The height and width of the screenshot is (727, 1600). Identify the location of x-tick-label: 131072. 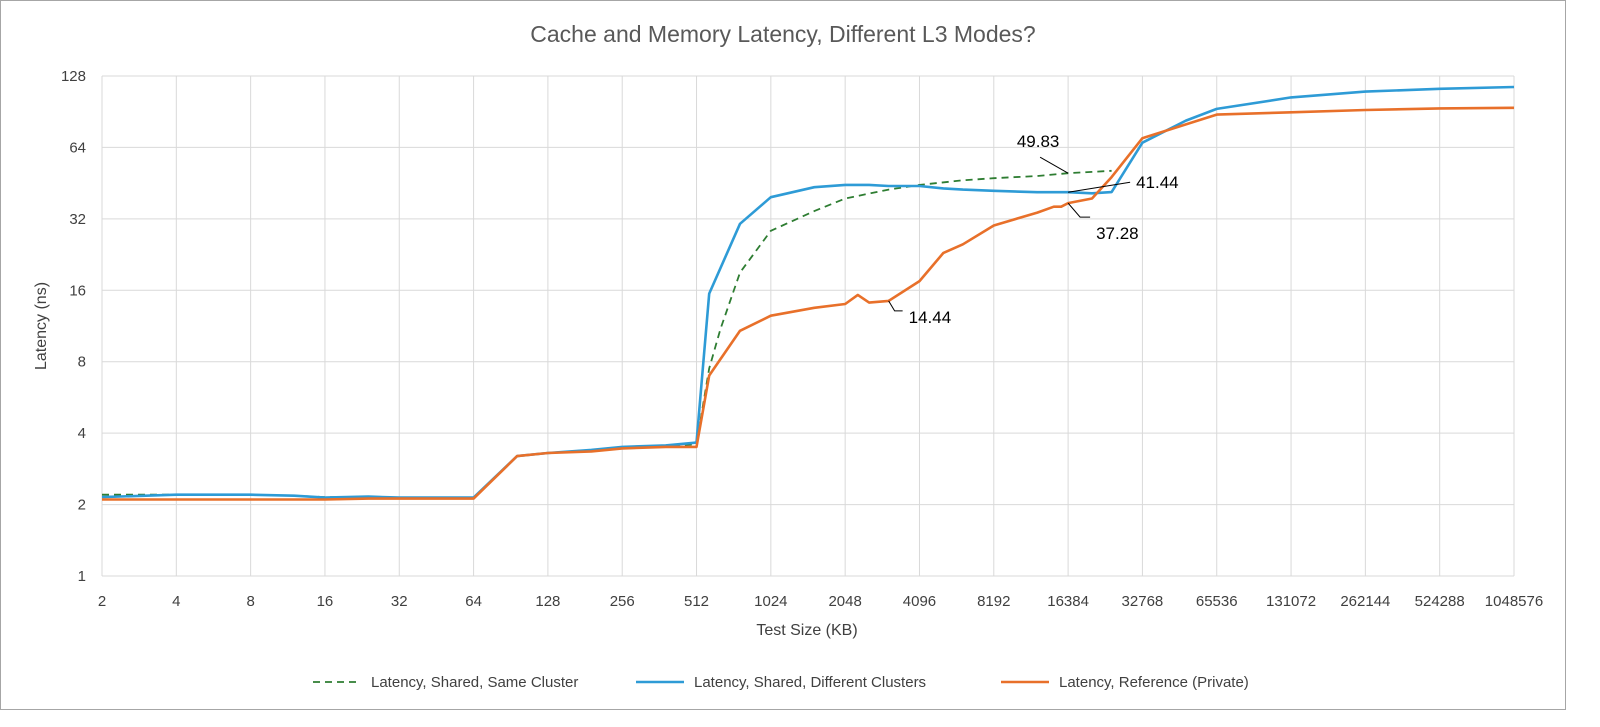
(1291, 601).